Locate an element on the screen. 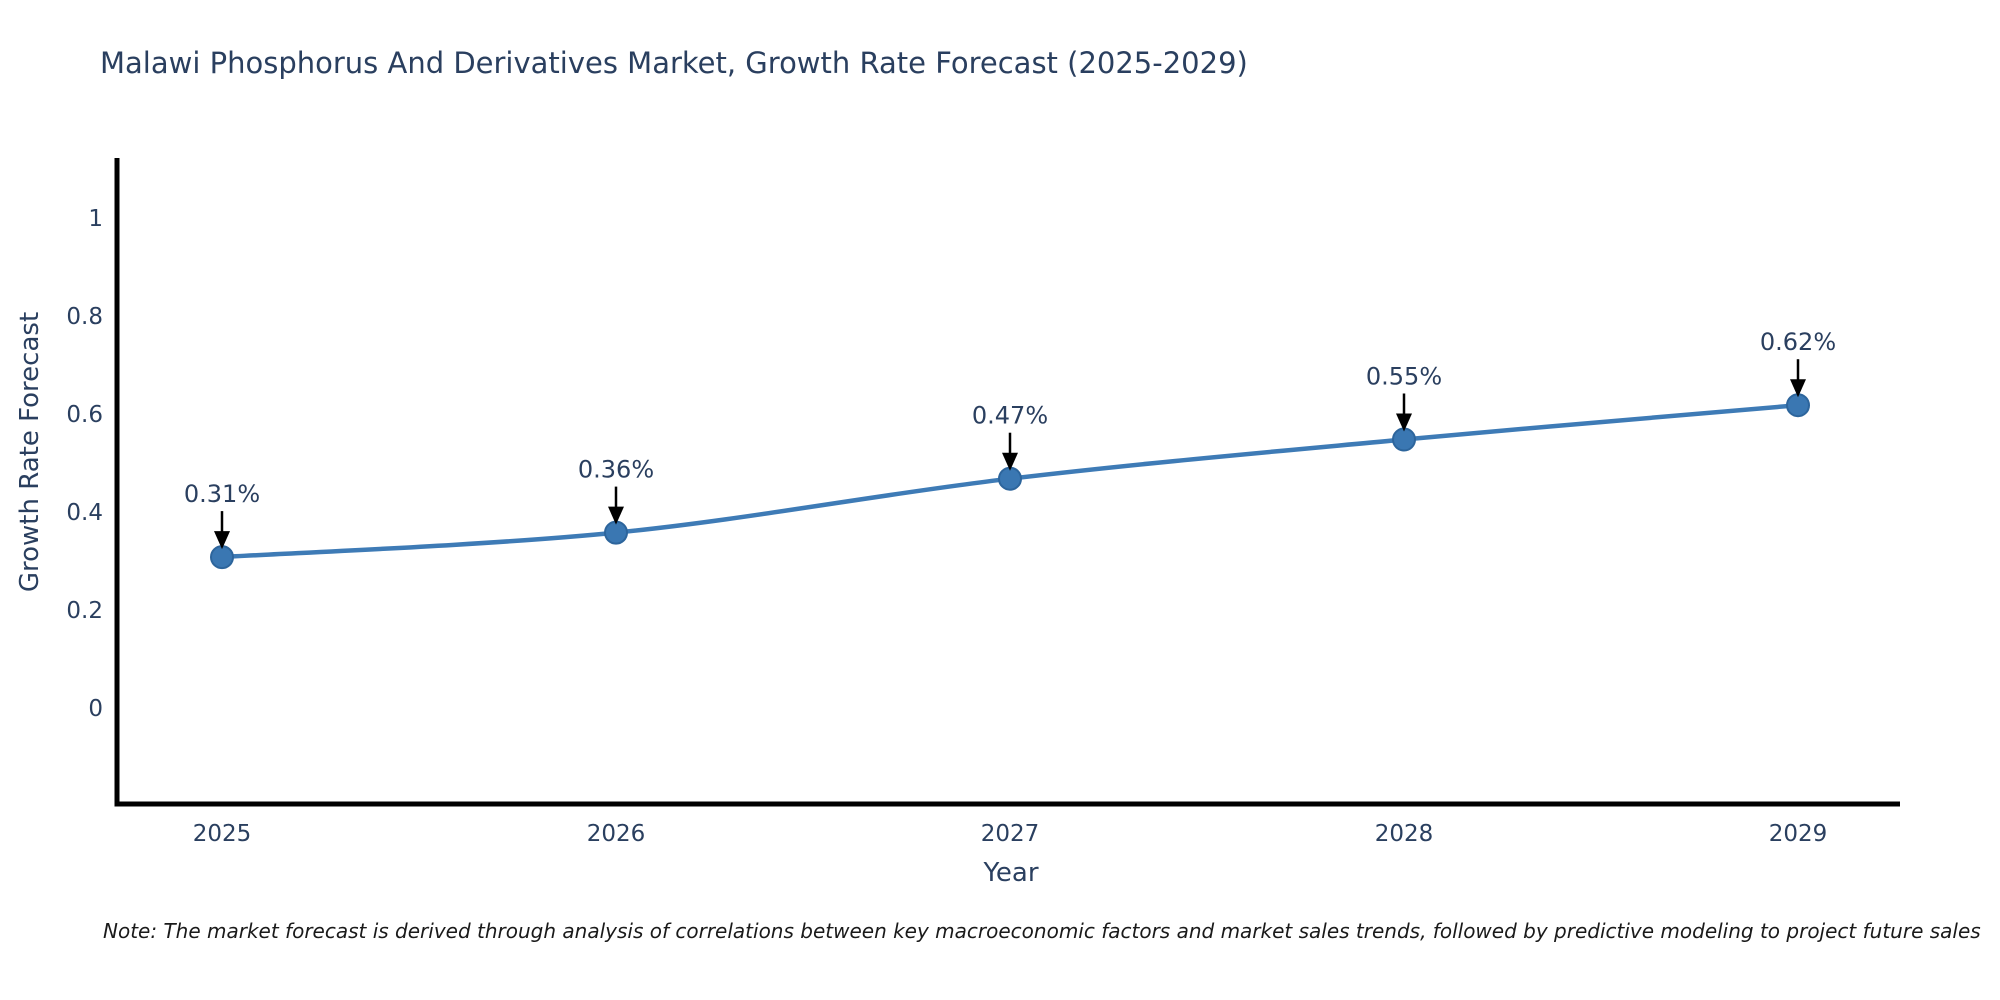 The width and height of the screenshot is (2000, 1000). y-tick-label: 0.8 is located at coordinates (84, 317).